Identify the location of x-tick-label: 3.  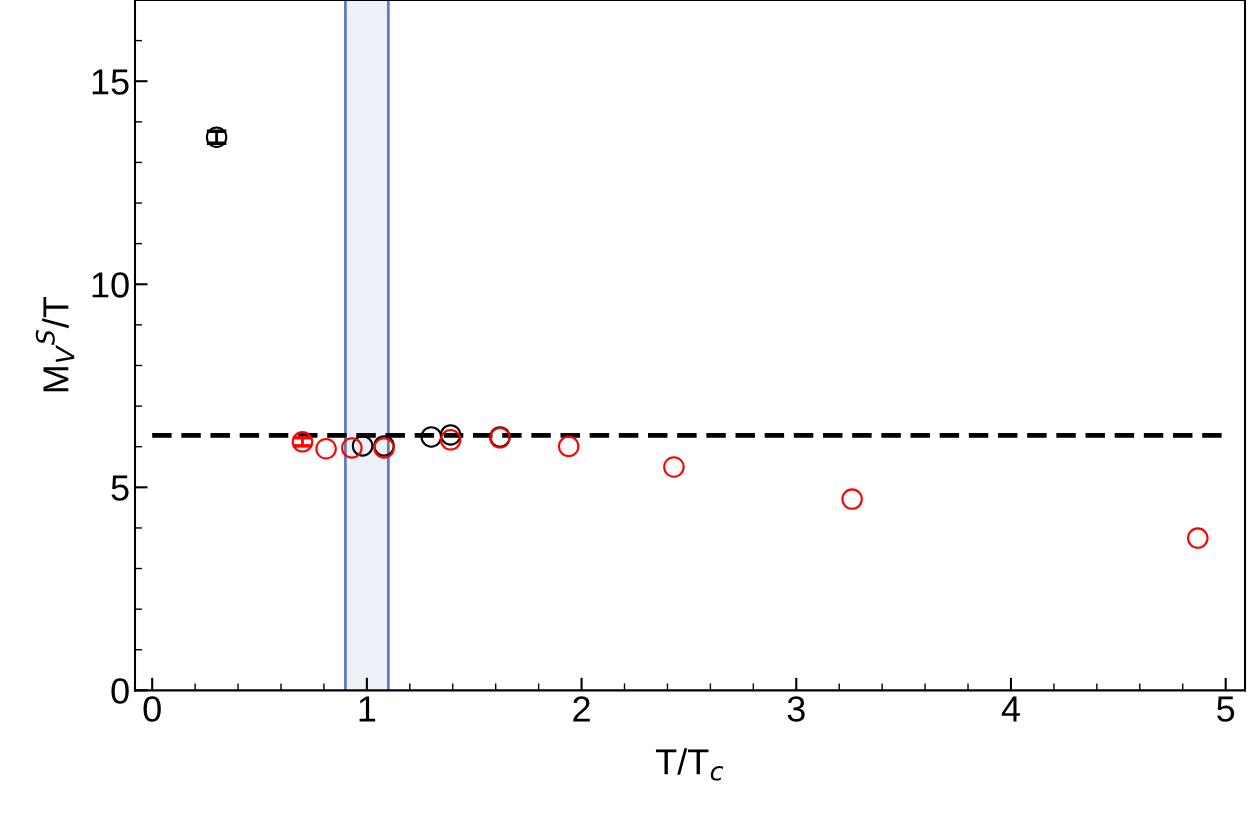
(796, 709).